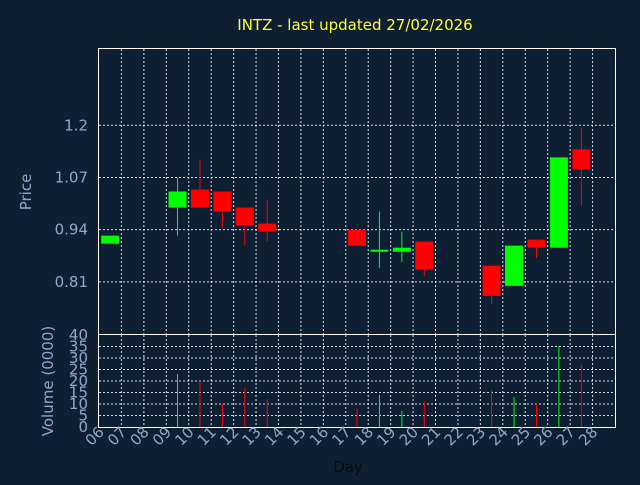 This screenshot has width=640, height=485. I want to click on volume-y-tick-label: 40, so click(78, 335).